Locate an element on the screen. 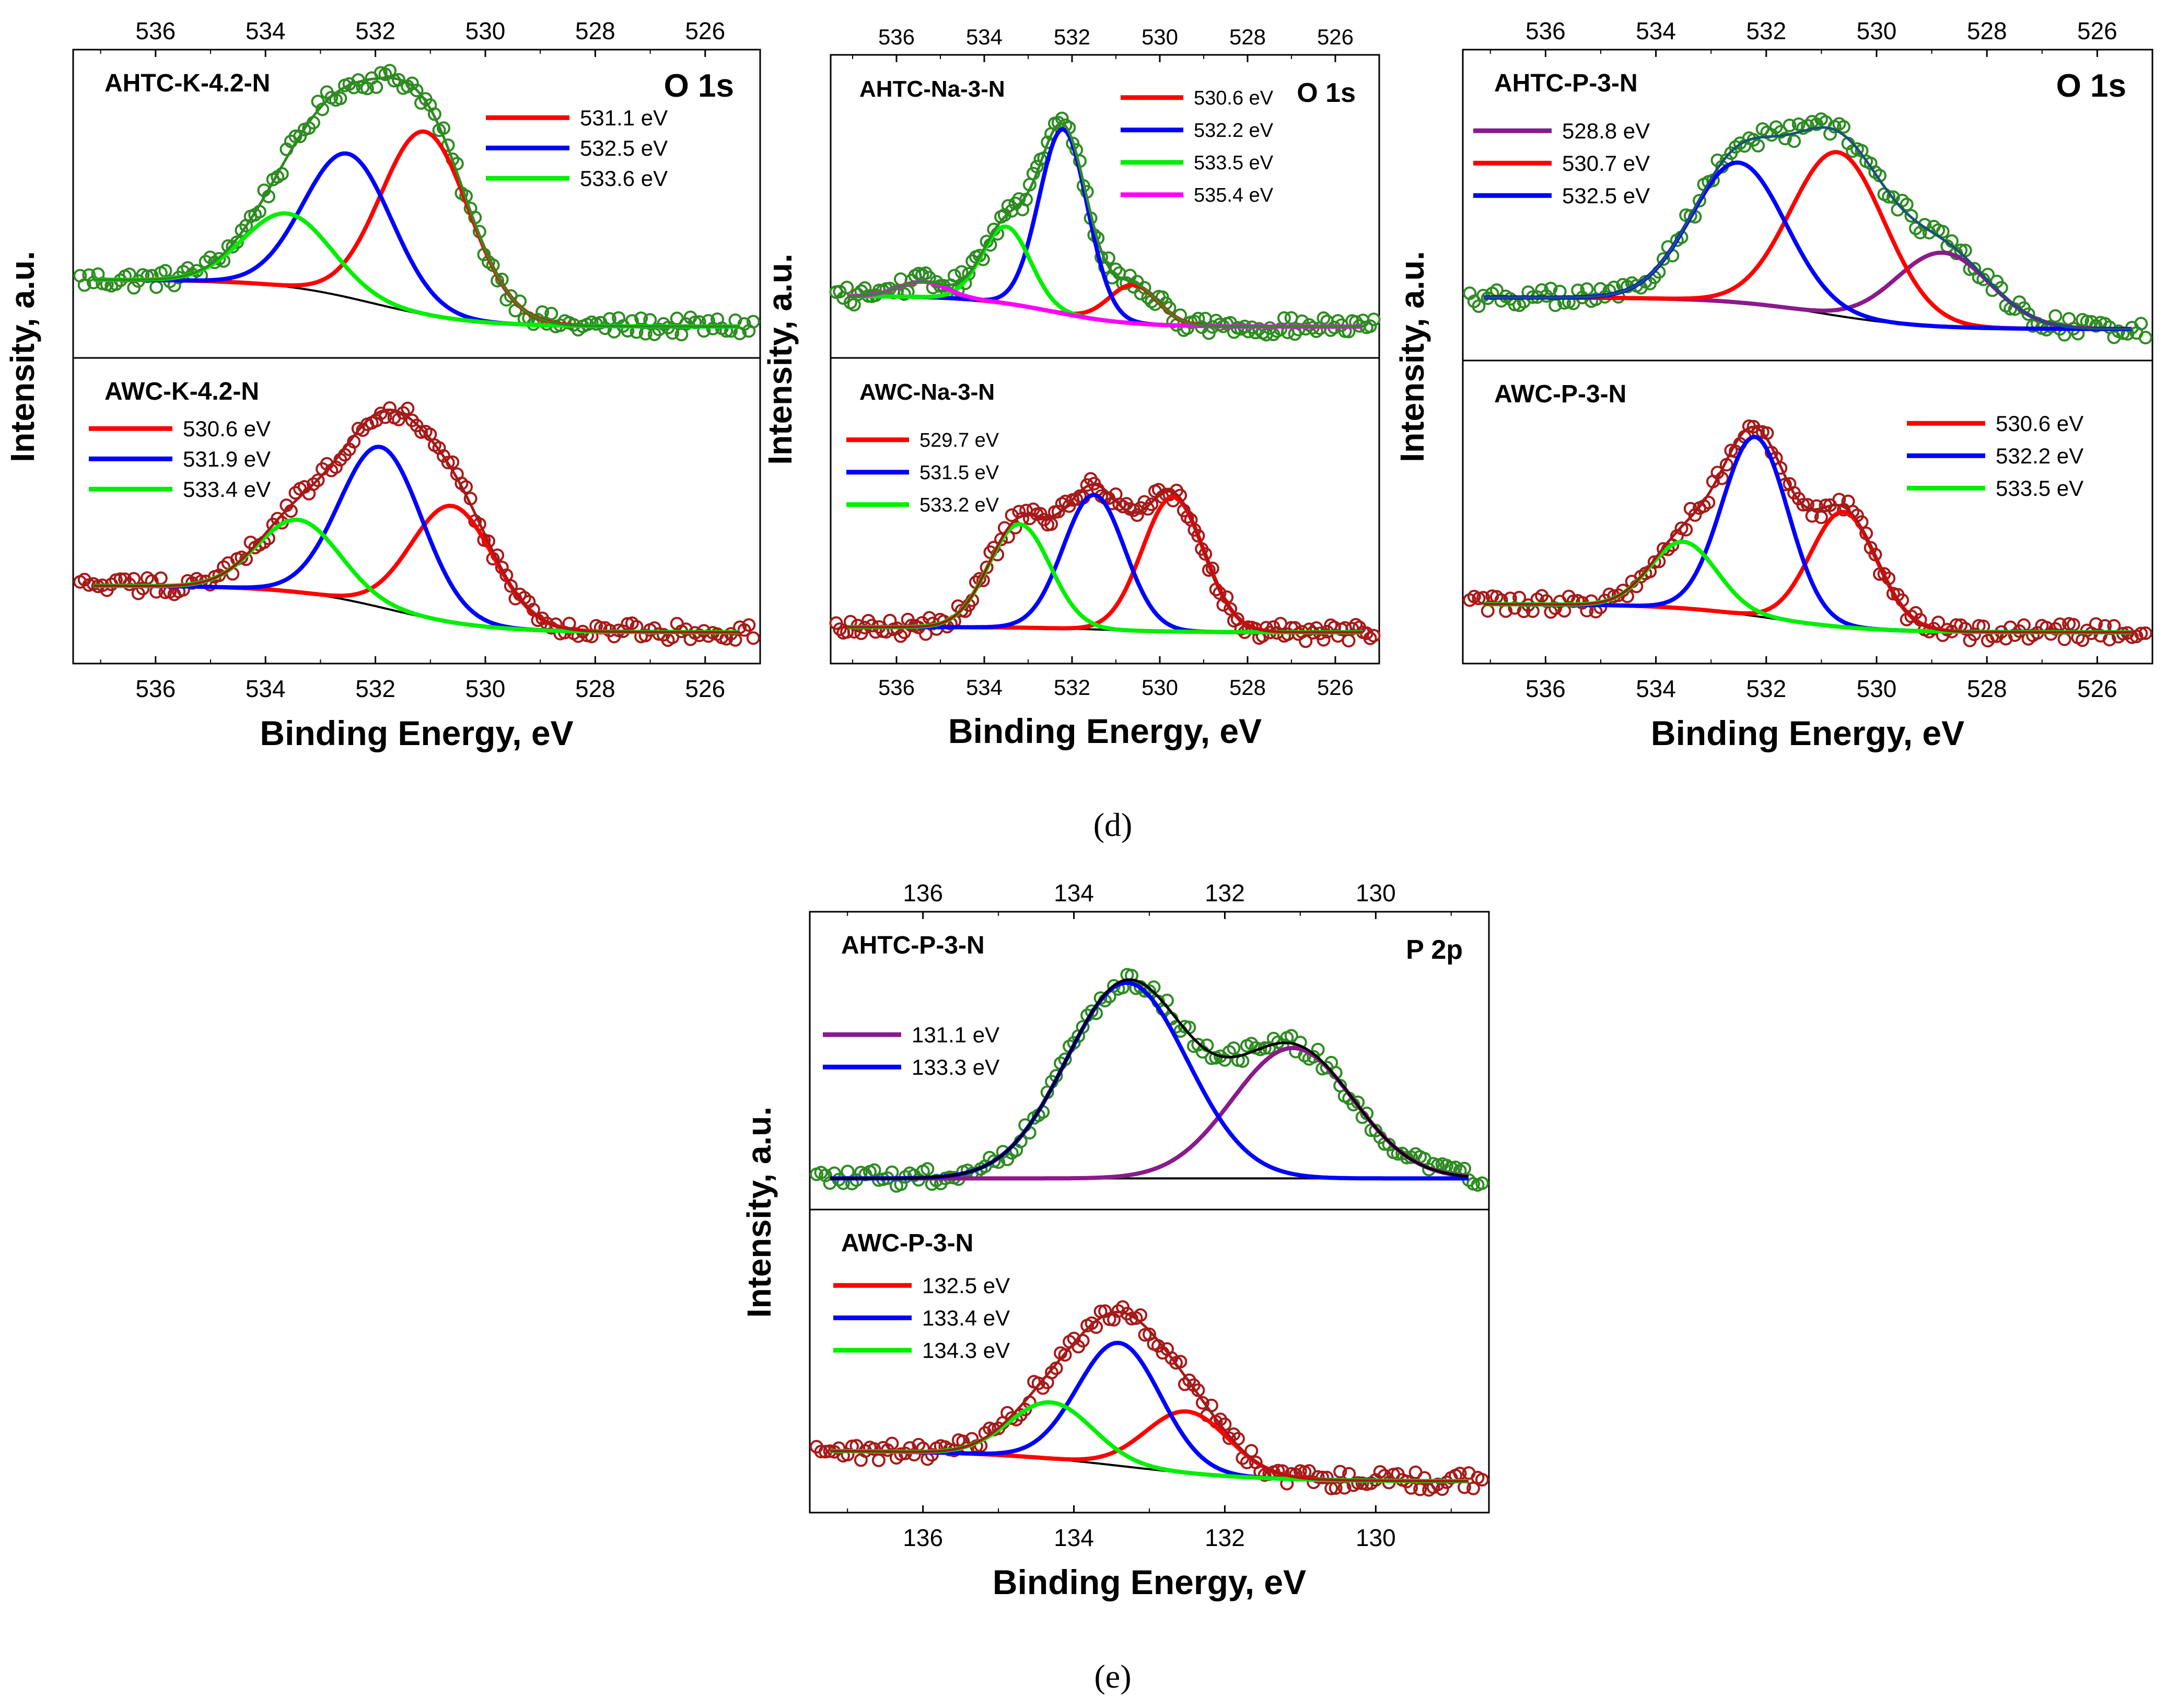 This screenshot has width=2166, height=1708. x-tick-label-top: 534 is located at coordinates (984, 37).